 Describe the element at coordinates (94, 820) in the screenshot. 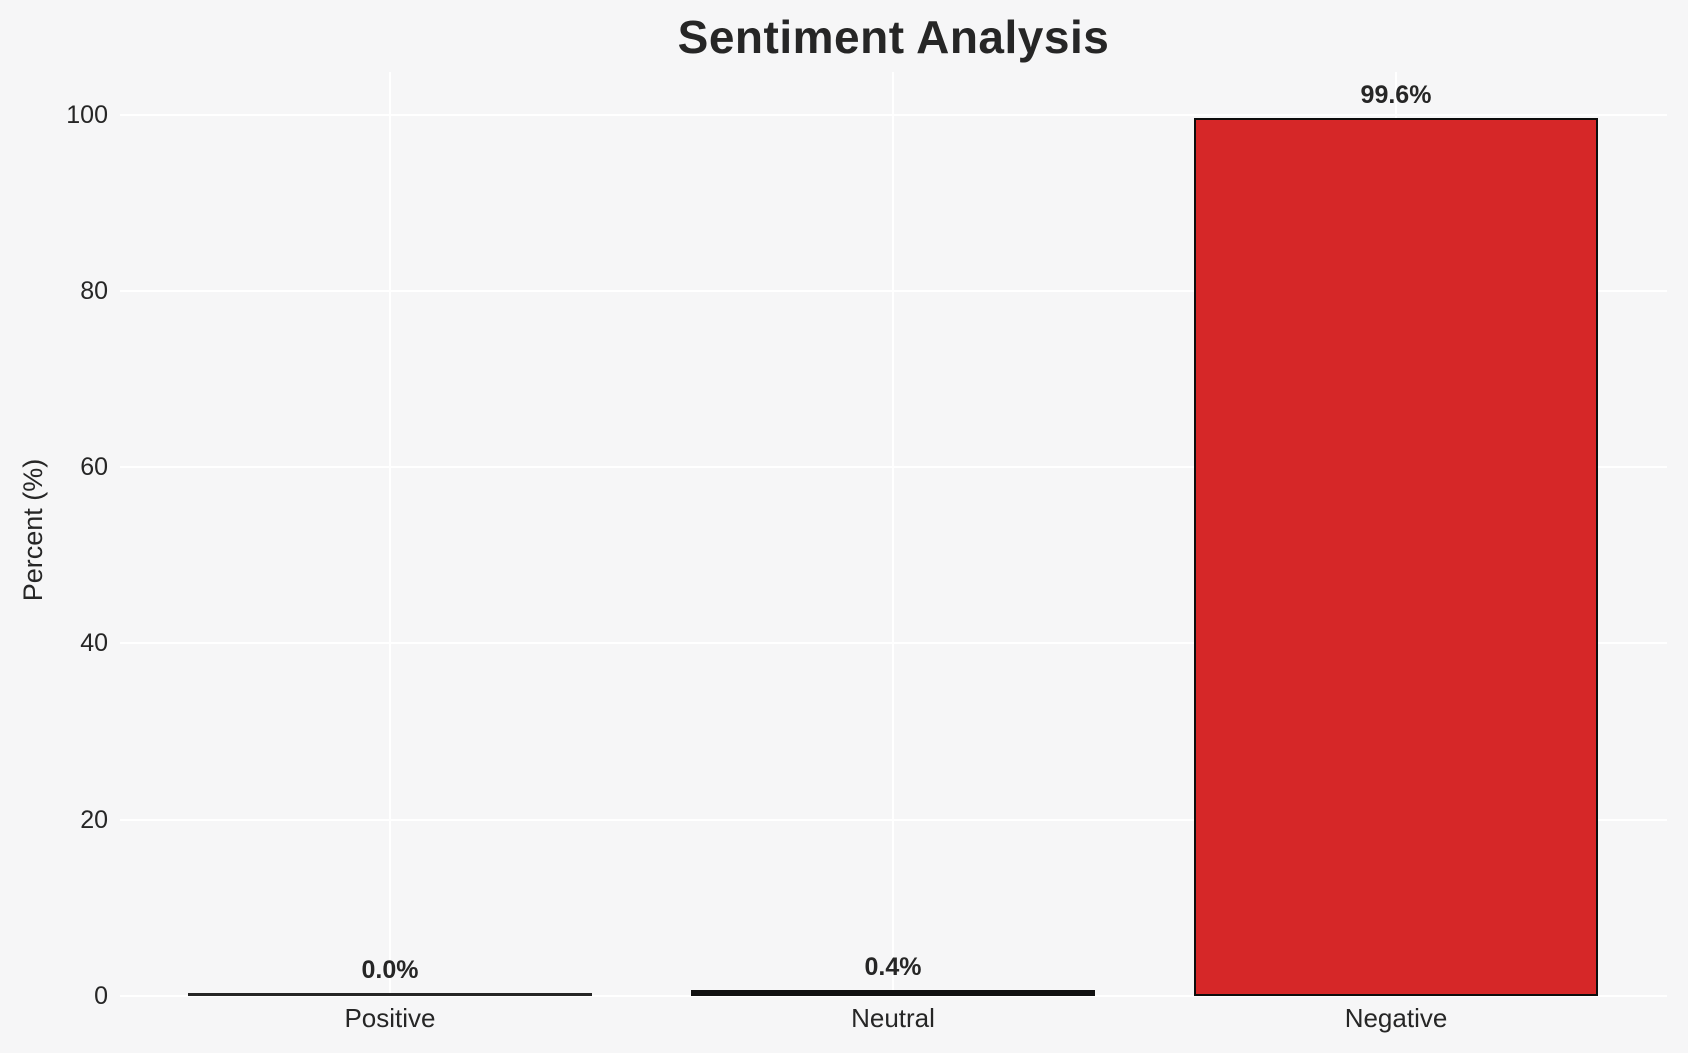

I see `y-tick-label: 20` at that location.